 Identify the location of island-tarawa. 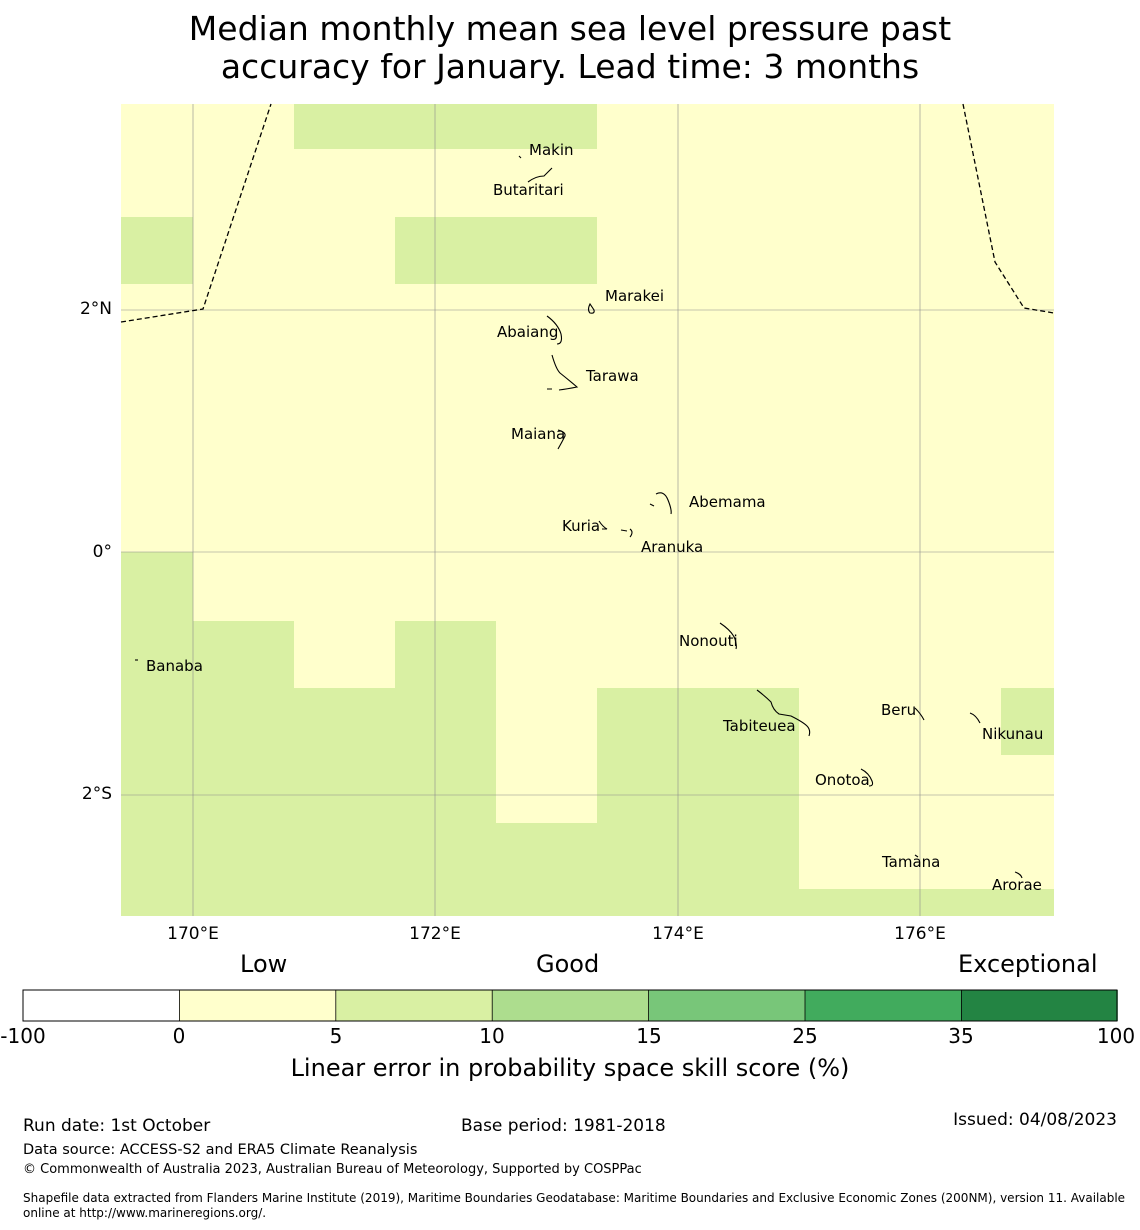
(563, 372).